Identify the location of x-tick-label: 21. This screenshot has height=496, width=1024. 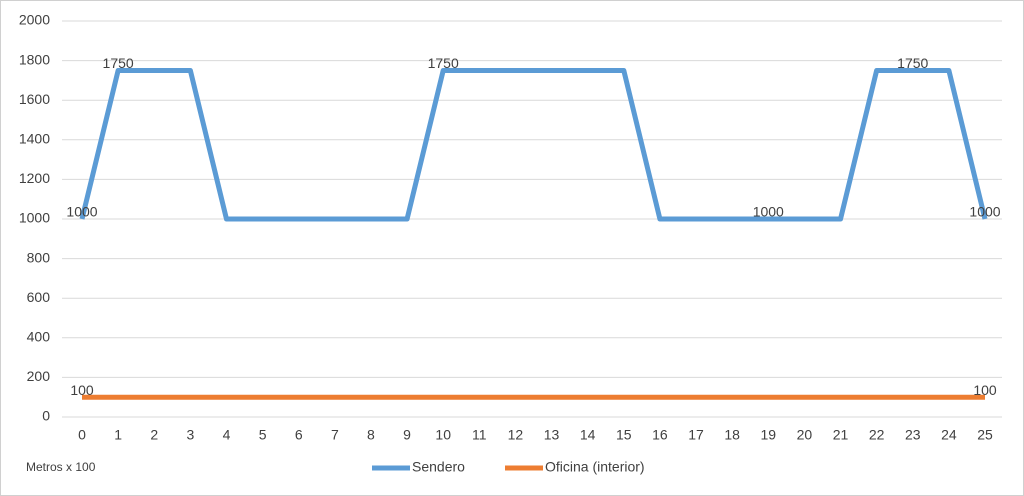
(841, 435).